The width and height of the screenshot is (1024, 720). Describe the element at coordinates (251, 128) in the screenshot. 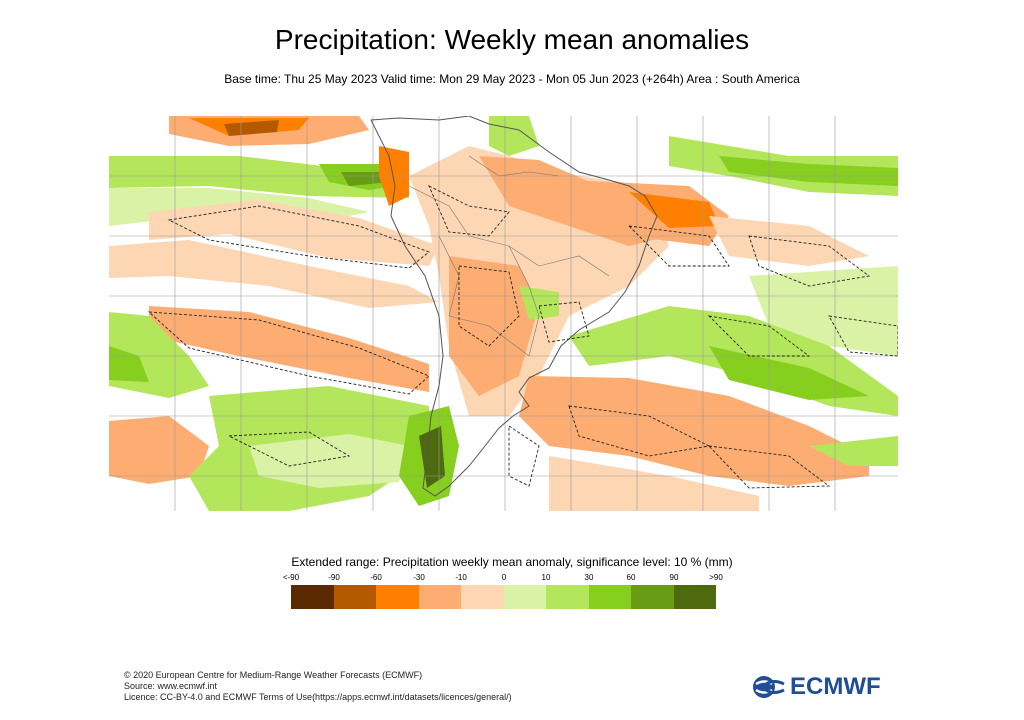

I see `anomaly-area-very-dry` at that location.